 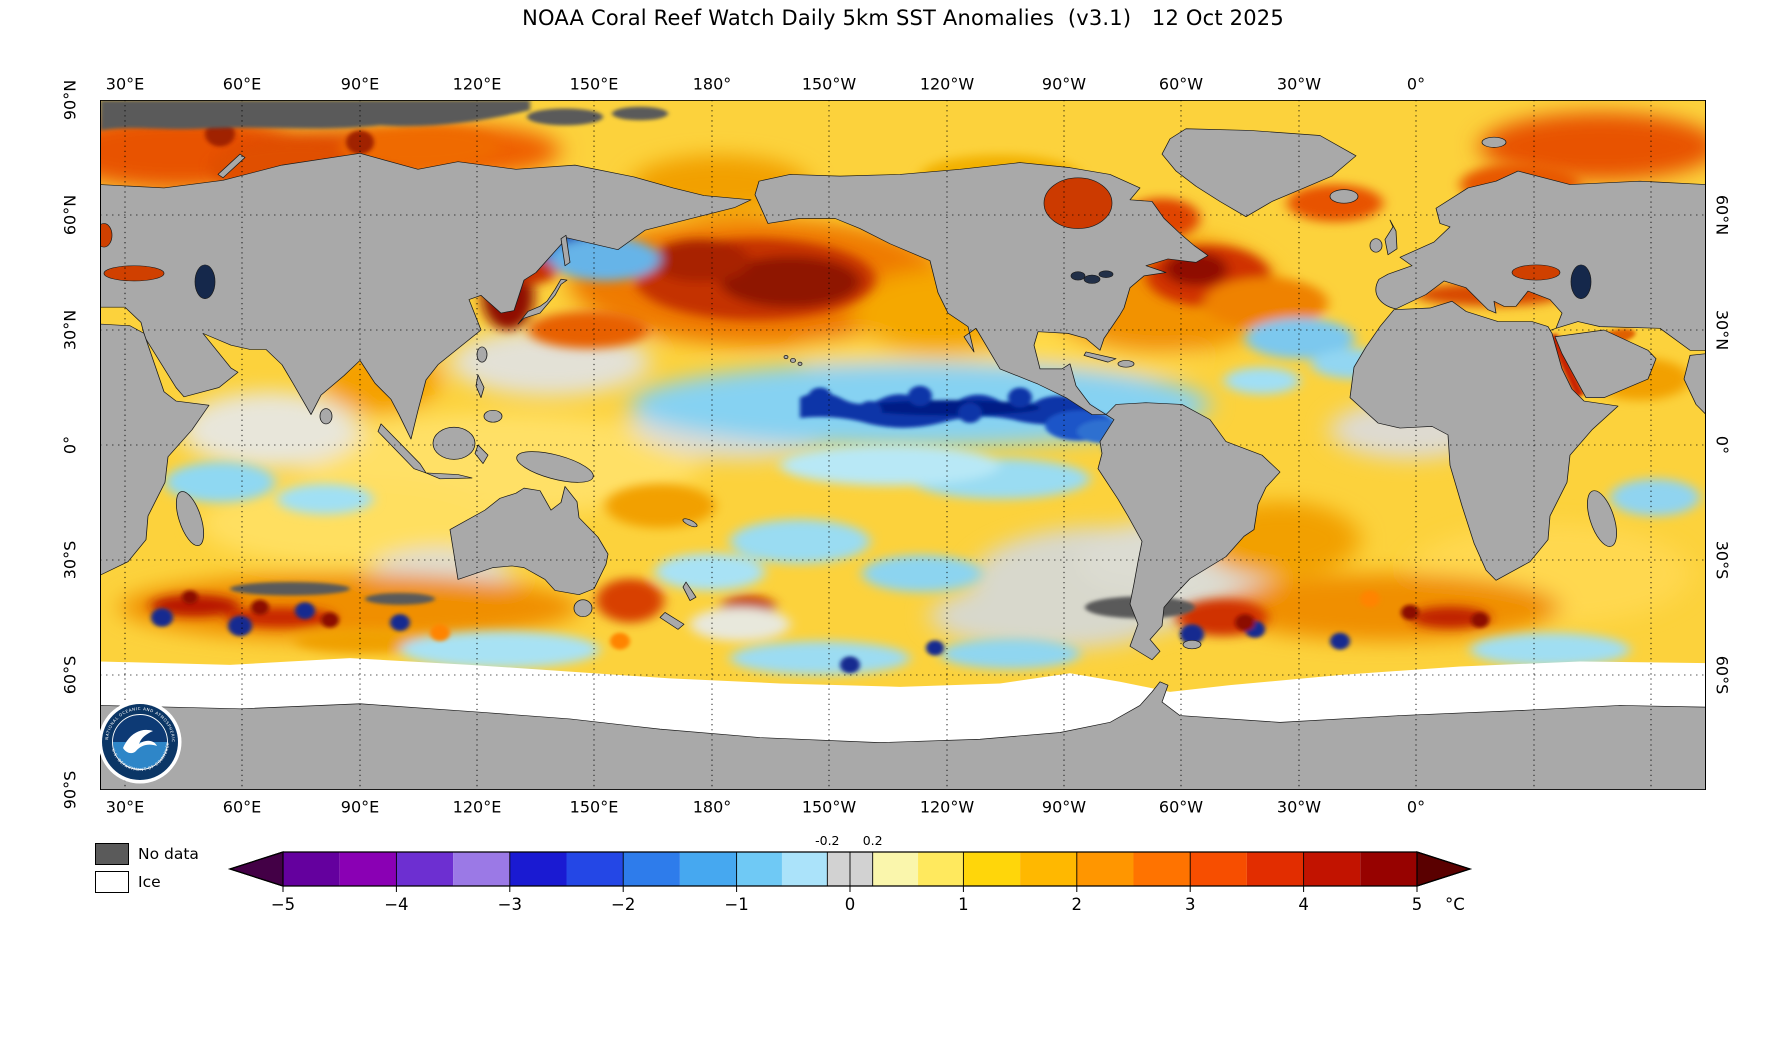 What do you see at coordinates (477, 807) in the screenshot?
I see `lon-tick-bottom: 120°E` at bounding box center [477, 807].